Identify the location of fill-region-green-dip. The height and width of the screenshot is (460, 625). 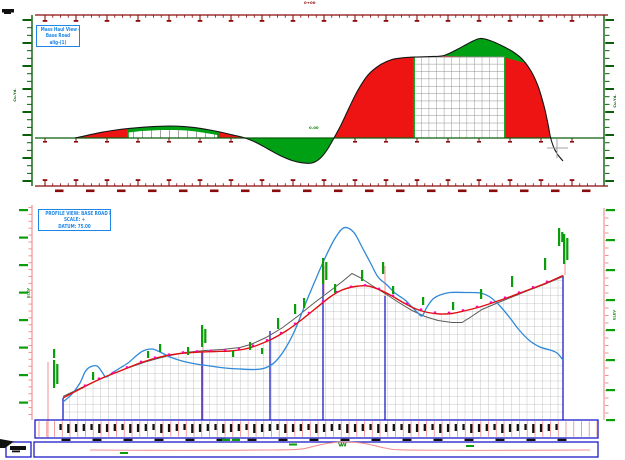
(289, 151).